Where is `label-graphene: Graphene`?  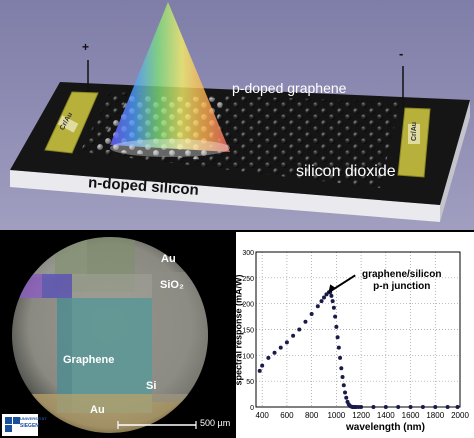
label-graphene: Graphene is located at coordinates (89, 360).